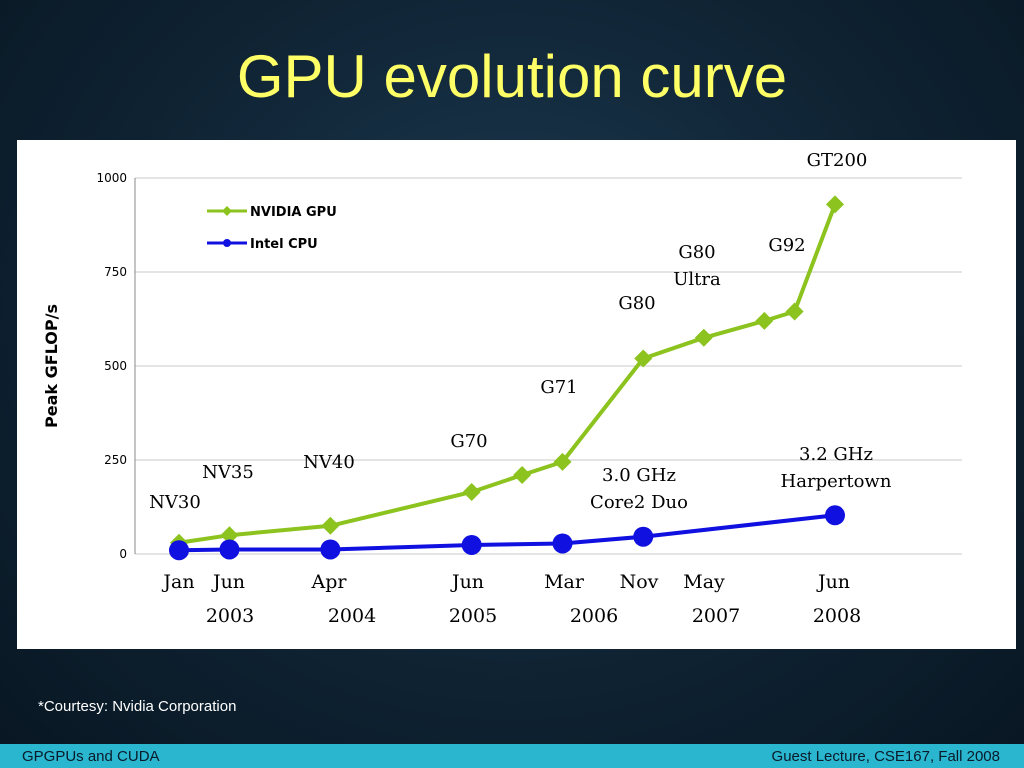 Image resolution: width=1024 pixels, height=768 pixels. I want to click on courtesy-note: *Courtesy: Nvidia Corporation, so click(137, 706).